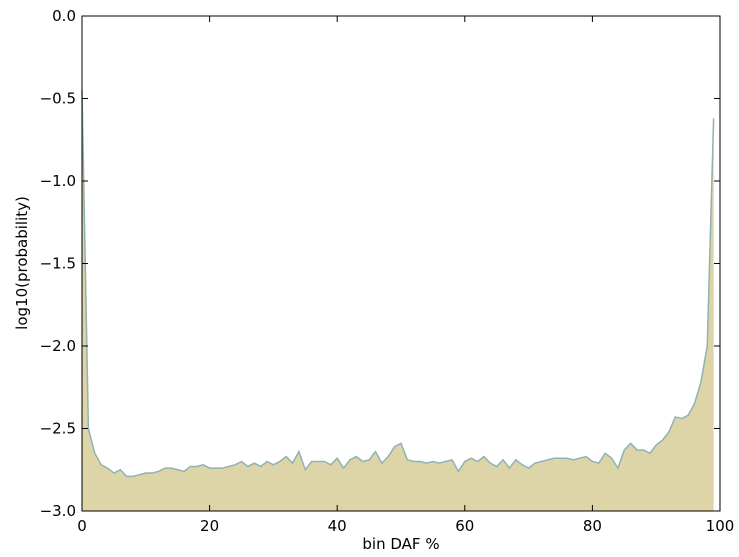 The image size is (739, 557). I want to click on x-axis-label: bin DAF %, so click(400, 544).